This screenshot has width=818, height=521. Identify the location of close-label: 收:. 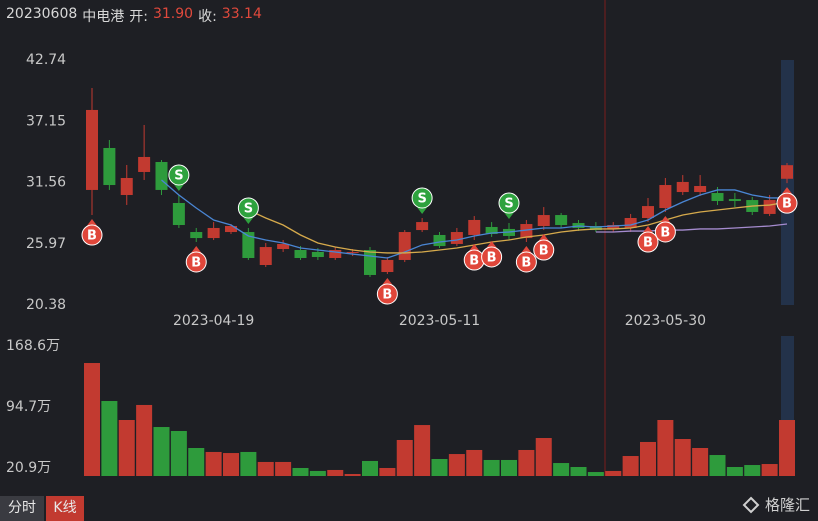
(207, 17).